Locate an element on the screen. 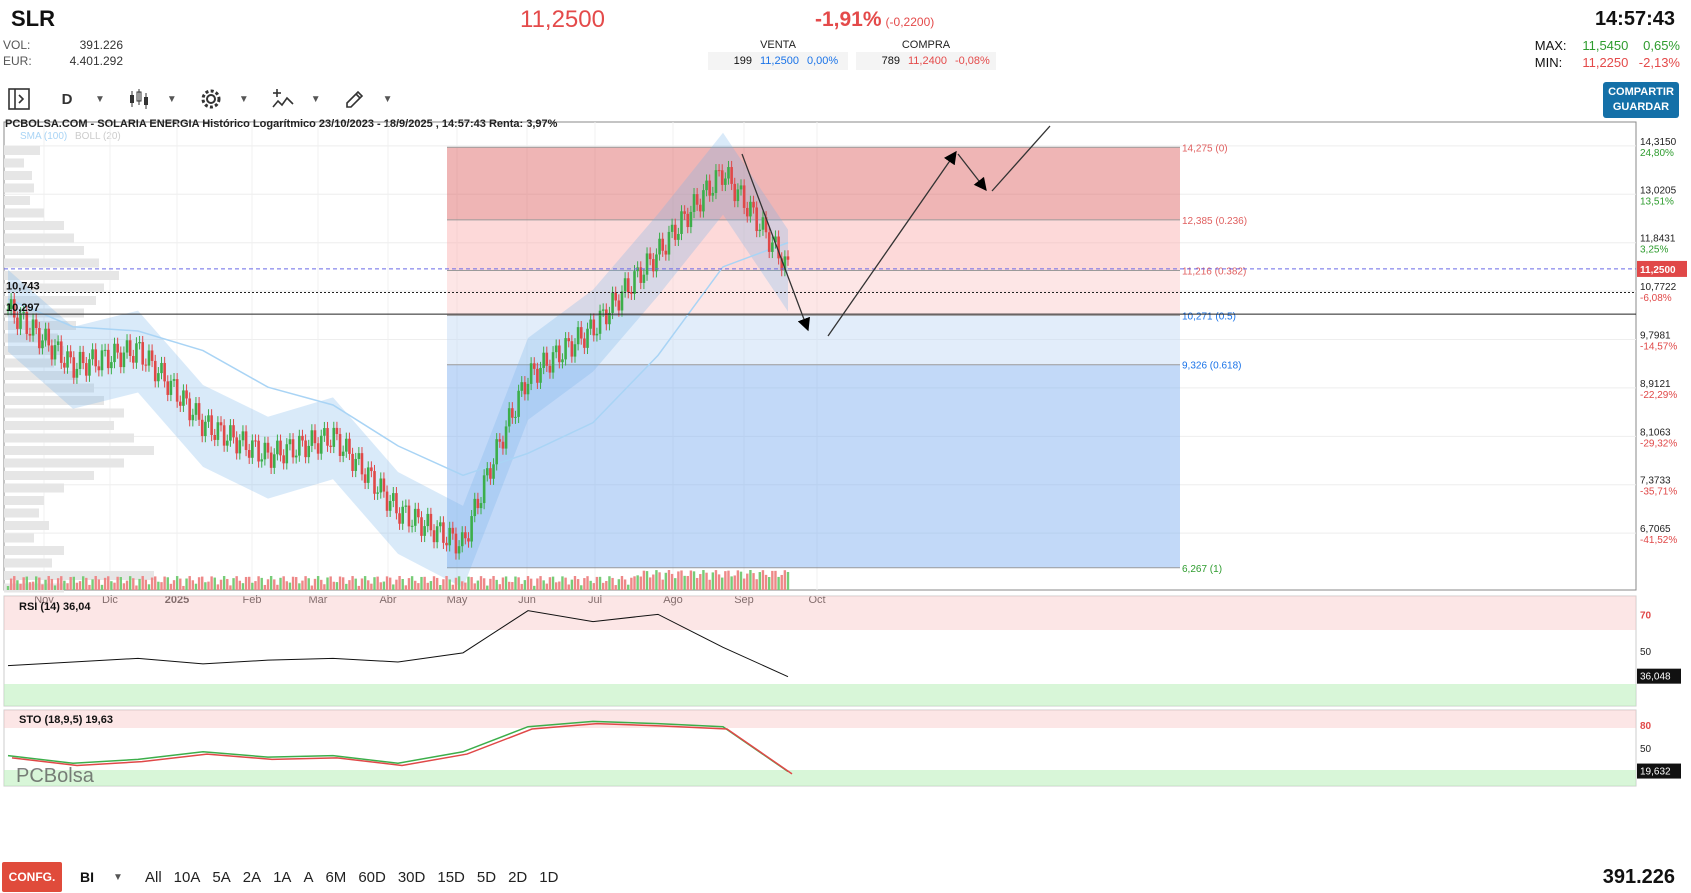 The height and width of the screenshot is (893, 1691). period-15d: 15D is located at coordinates (451, 877).